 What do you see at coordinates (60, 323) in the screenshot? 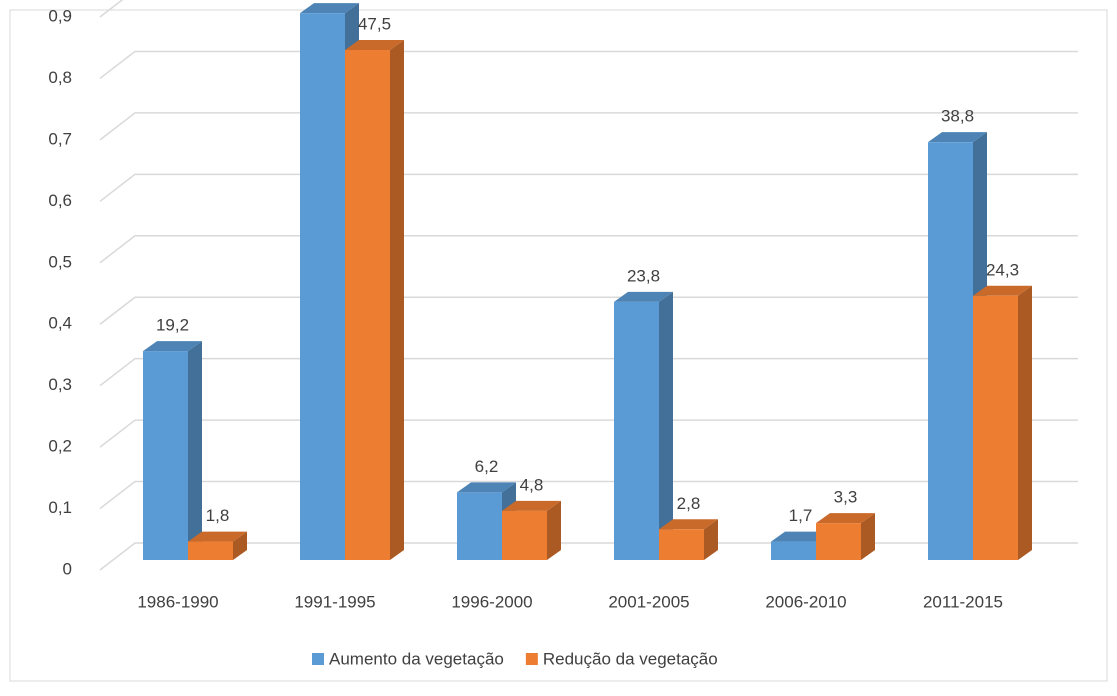
I see `y-tick-label: 0,4` at bounding box center [60, 323].